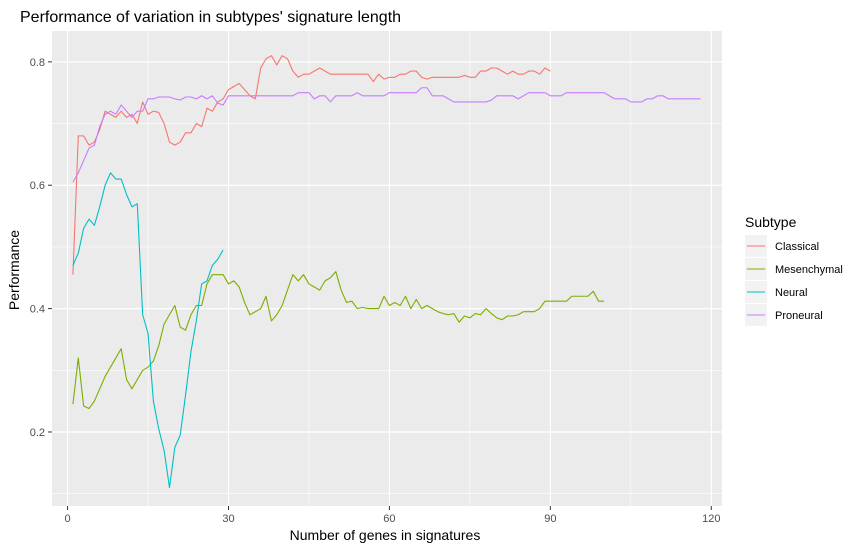  I want to click on y-axis: 0.2 0.4 0.6 0.8, so click(41, 248).